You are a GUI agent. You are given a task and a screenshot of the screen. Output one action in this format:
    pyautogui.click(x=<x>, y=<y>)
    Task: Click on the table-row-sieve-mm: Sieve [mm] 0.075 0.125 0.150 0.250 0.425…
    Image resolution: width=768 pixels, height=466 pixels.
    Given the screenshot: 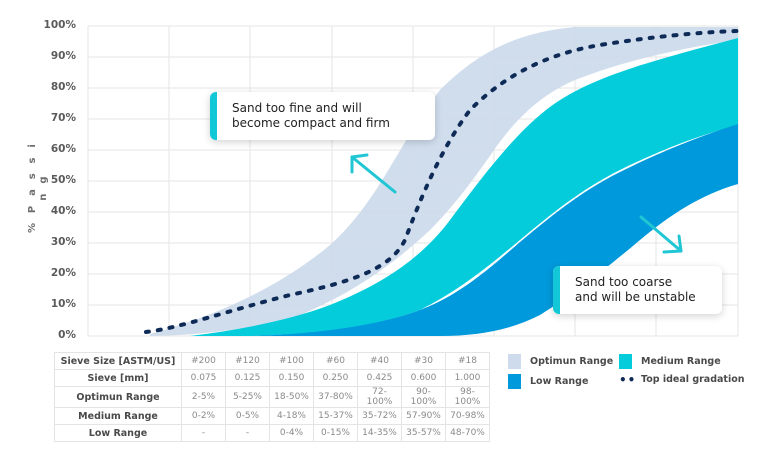 What is the action you would take?
    pyautogui.click(x=272, y=378)
    